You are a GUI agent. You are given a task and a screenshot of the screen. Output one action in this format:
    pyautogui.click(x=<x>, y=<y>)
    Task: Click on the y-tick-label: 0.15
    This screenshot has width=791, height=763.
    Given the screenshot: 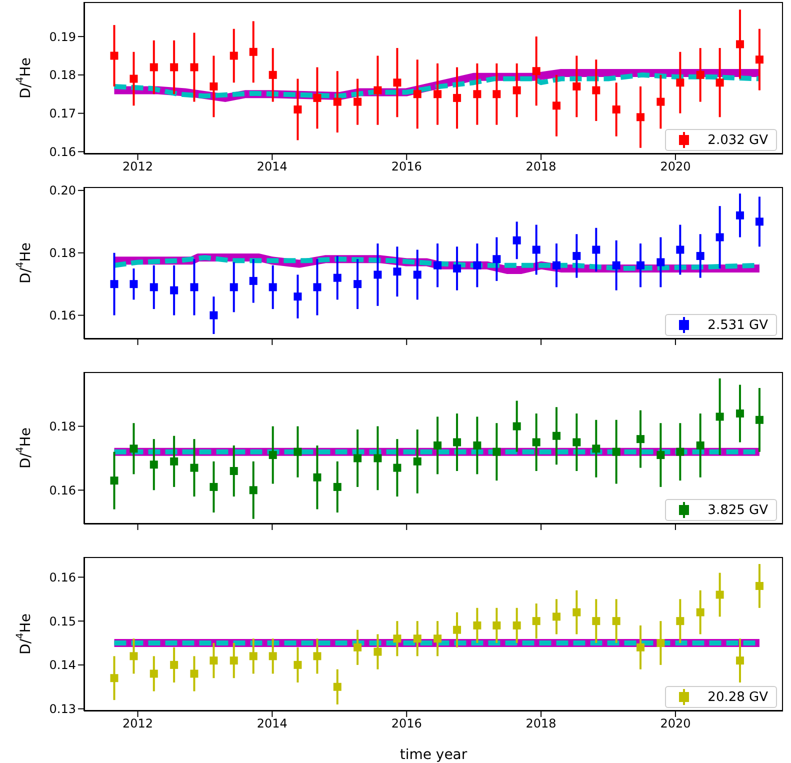 What is the action you would take?
    pyautogui.click(x=62, y=621)
    